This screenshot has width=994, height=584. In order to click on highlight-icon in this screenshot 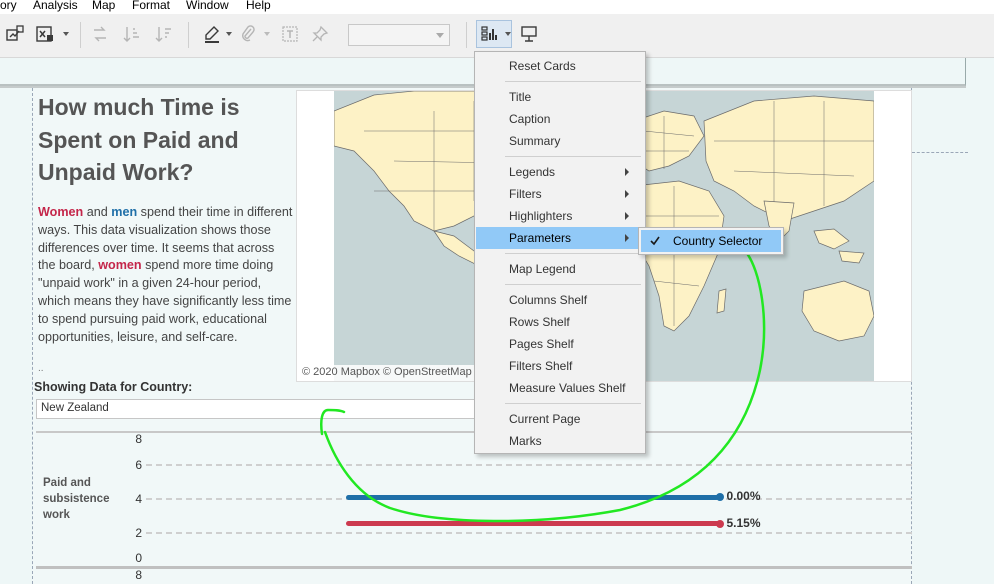, I will do `click(212, 34)`.